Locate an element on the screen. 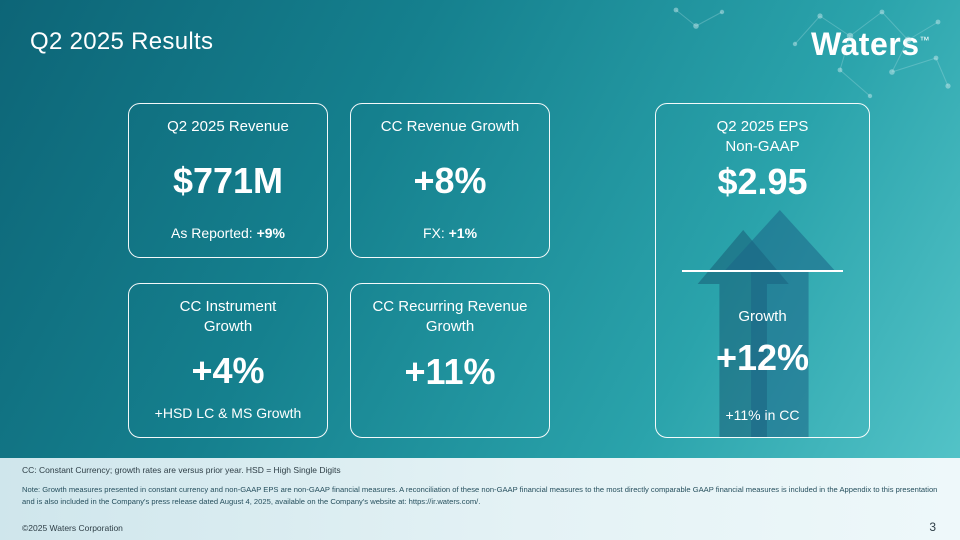  card-eps-growth-label: Growth is located at coordinates (762, 316).